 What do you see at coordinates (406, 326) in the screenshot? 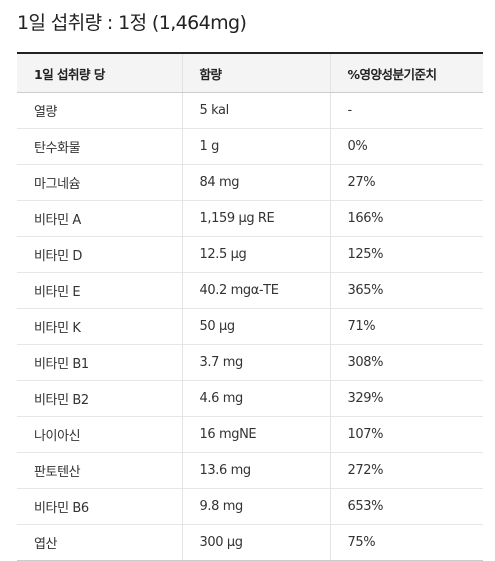
I see `nutrient-daily-value: 71%` at bounding box center [406, 326].